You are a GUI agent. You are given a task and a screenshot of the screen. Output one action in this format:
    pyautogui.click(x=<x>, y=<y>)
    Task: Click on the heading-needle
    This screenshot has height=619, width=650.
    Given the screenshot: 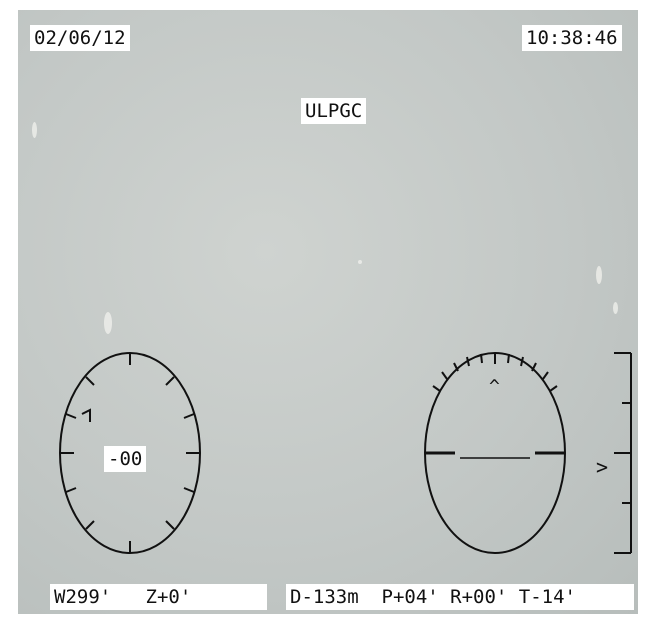 What is the action you would take?
    pyautogui.click(x=86, y=415)
    